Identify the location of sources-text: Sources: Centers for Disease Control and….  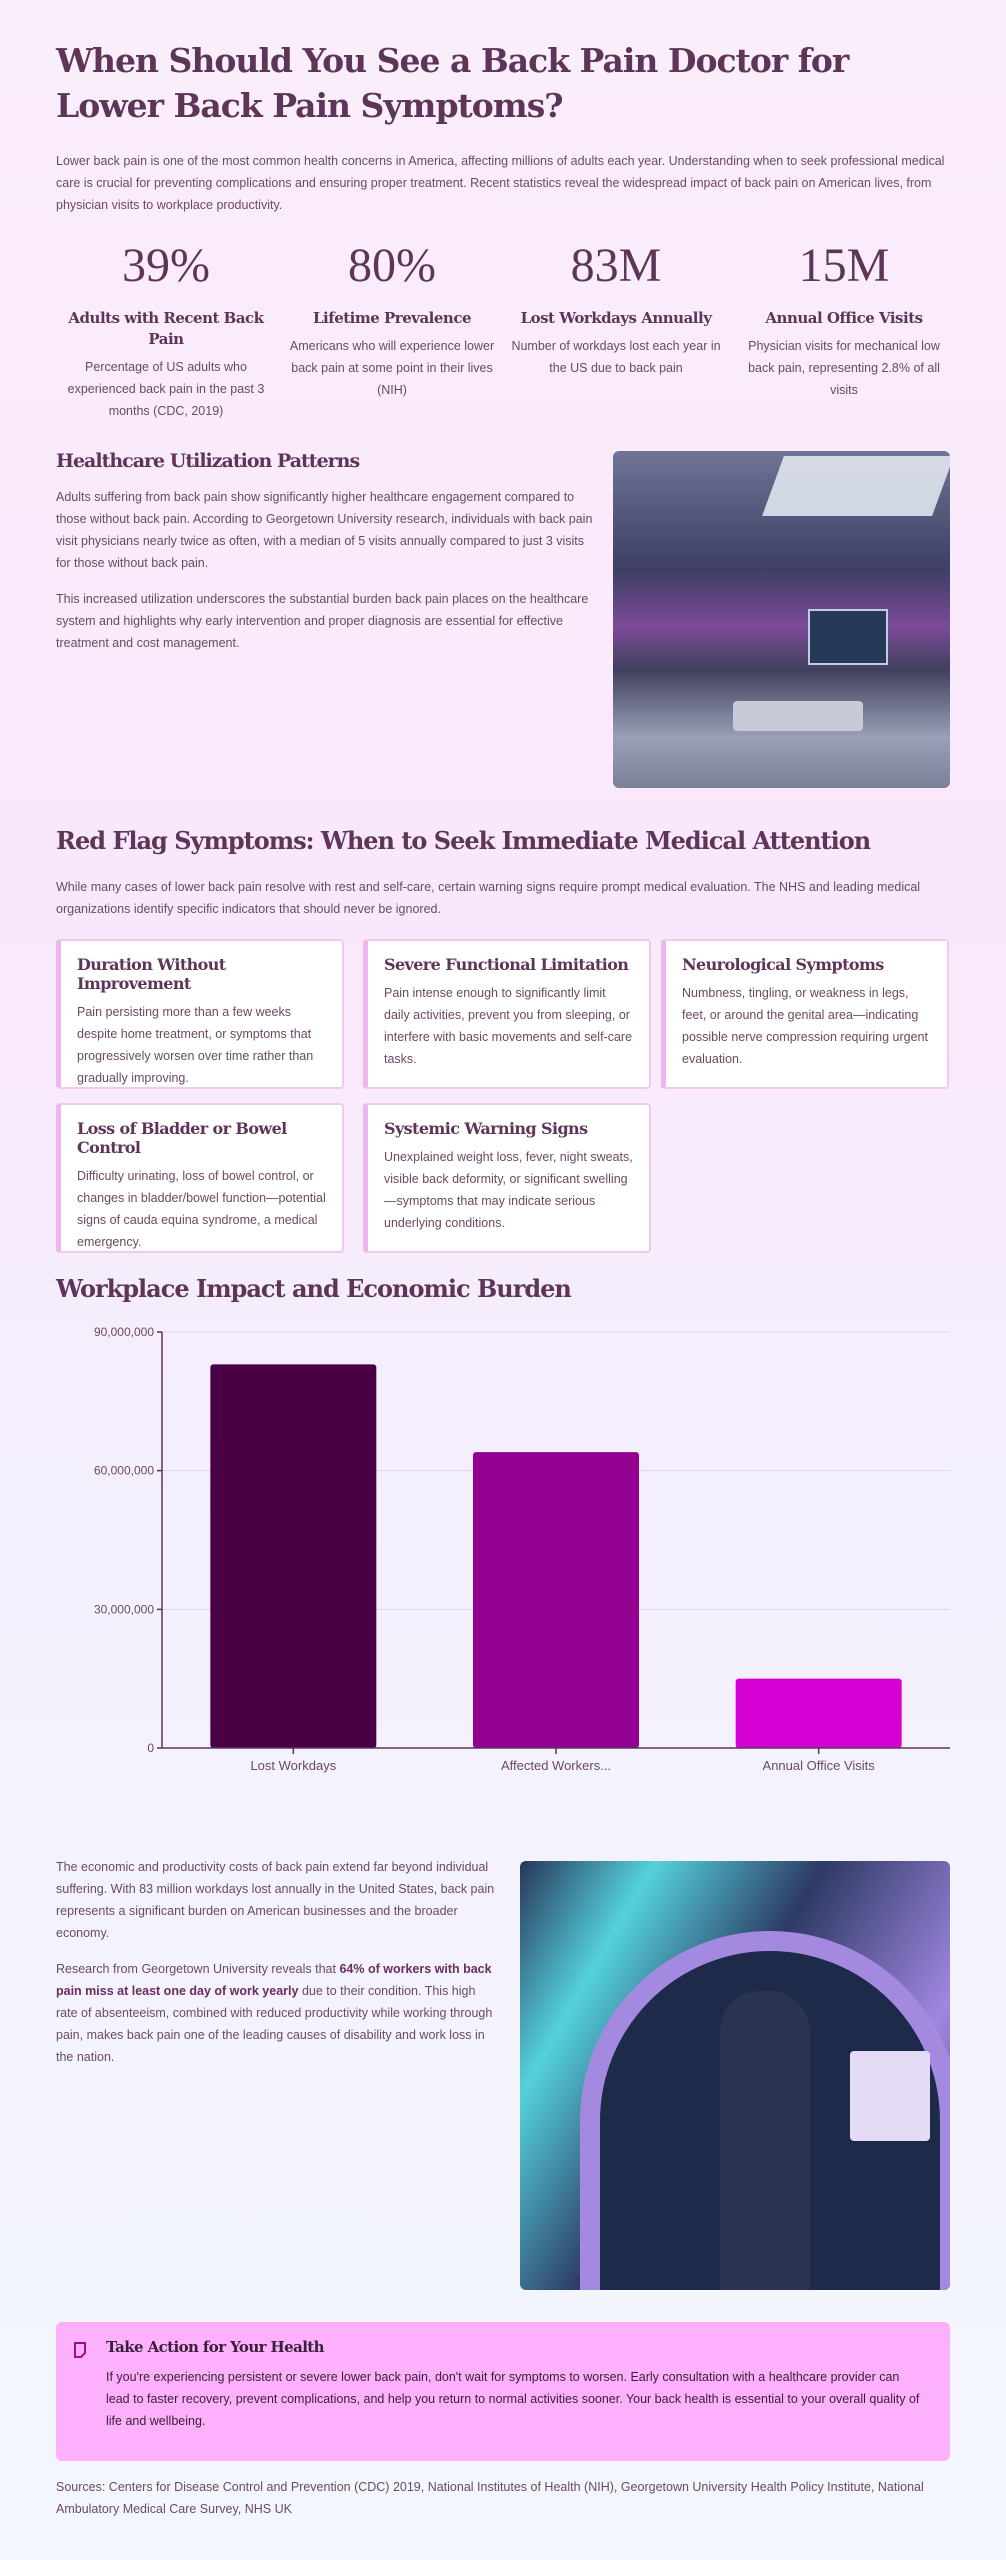
(490, 2498).